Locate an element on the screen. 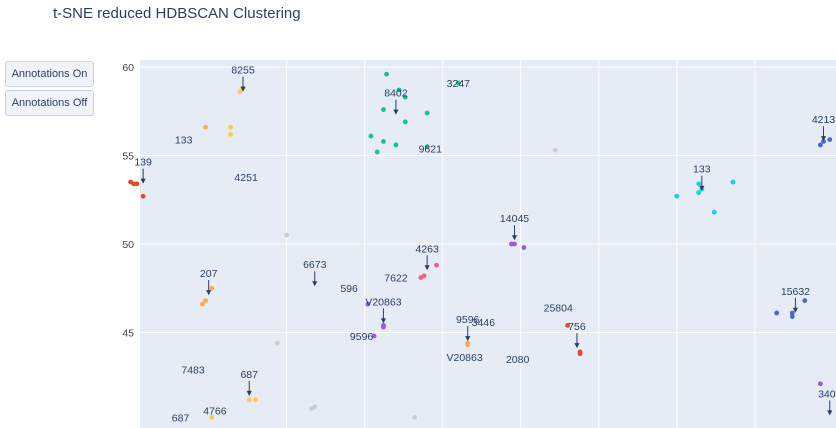  annotation-label: 6673 is located at coordinates (315, 265).